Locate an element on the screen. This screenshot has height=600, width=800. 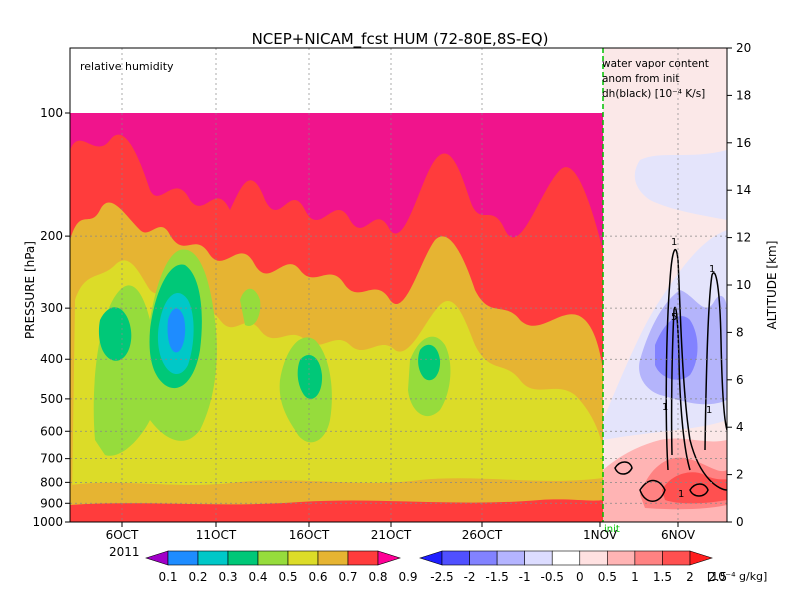
colorbar-label: 0.7 is located at coordinates (347, 577).